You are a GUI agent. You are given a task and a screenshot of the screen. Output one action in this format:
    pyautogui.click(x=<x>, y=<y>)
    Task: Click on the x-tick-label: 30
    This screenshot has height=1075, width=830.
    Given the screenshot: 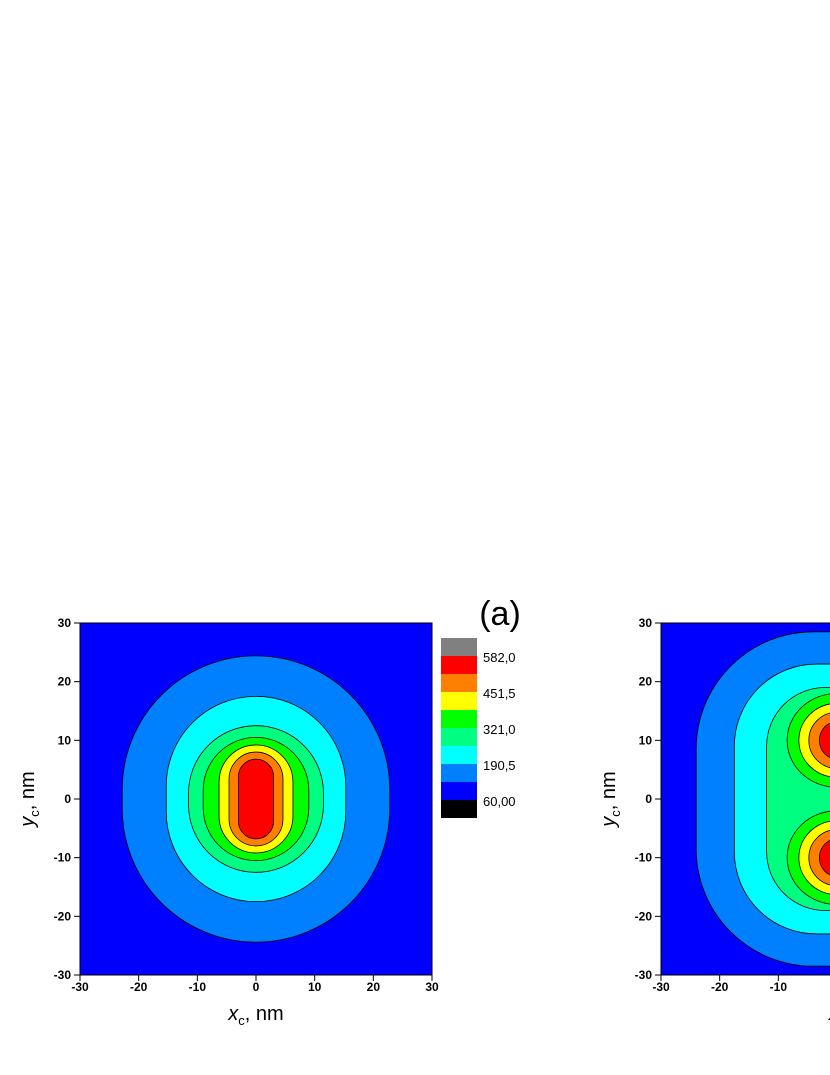 What is the action you would take?
    pyautogui.click(x=432, y=987)
    